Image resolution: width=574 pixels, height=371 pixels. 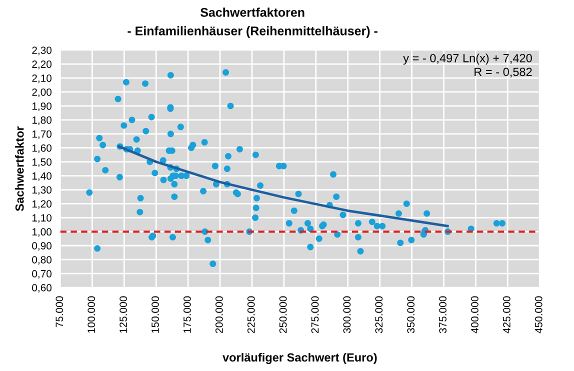 I want to click on x-tick-label: 350.000, so click(x=411, y=315).